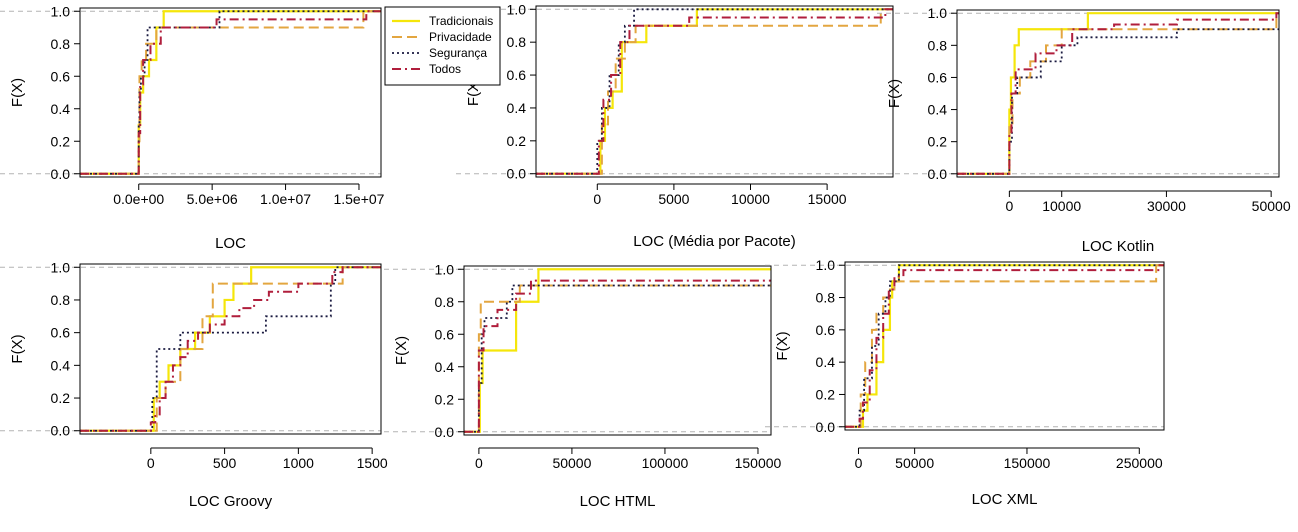 The width and height of the screenshot is (1298, 532). What do you see at coordinates (138, 199) in the screenshot?
I see `x-tick-label: 0.0e+00` at bounding box center [138, 199].